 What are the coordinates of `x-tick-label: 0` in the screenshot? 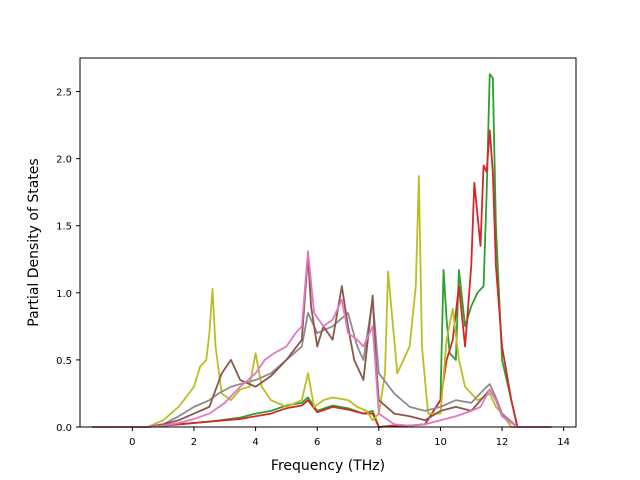 It's located at (132, 442).